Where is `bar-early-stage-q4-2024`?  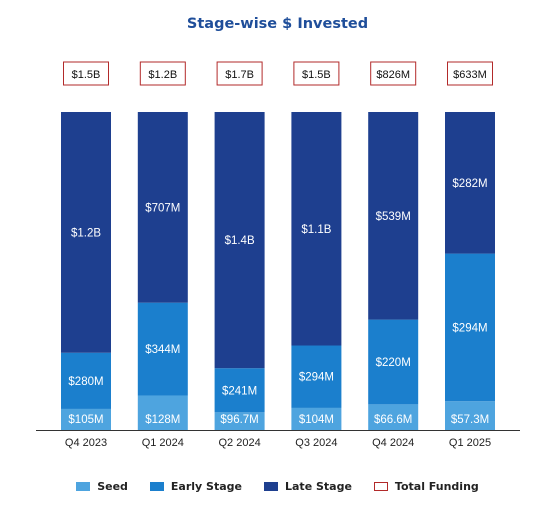
bar-early-stage-q4-2024 is located at coordinates (393, 362).